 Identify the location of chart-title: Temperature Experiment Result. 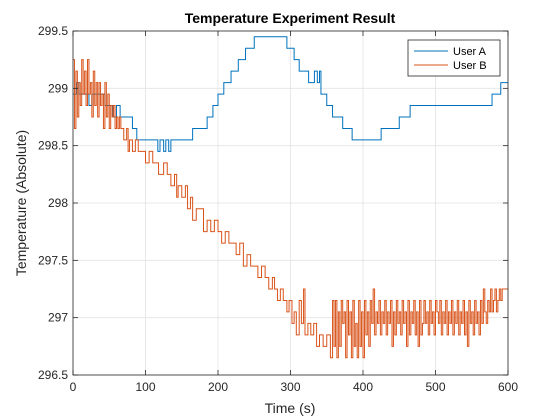
(290, 18).